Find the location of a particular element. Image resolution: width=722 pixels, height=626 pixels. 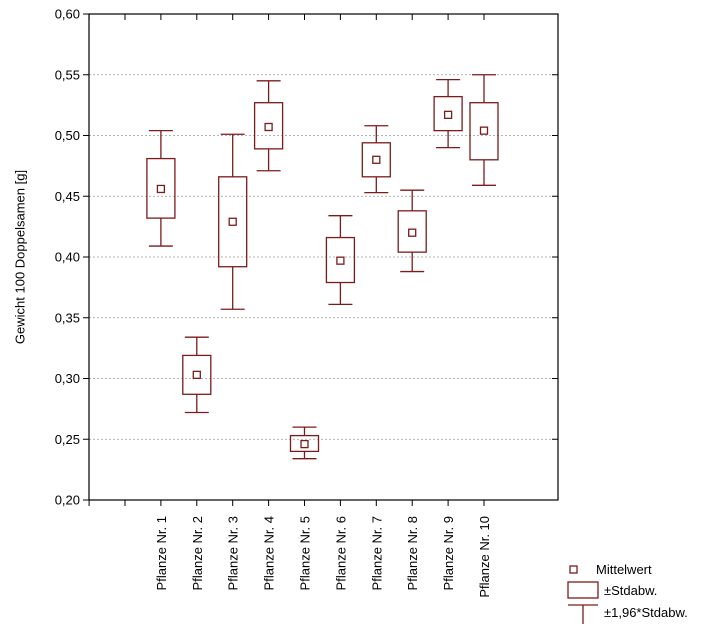

x-tick-label: Pflanze Nr. 6 is located at coordinates (340, 553).